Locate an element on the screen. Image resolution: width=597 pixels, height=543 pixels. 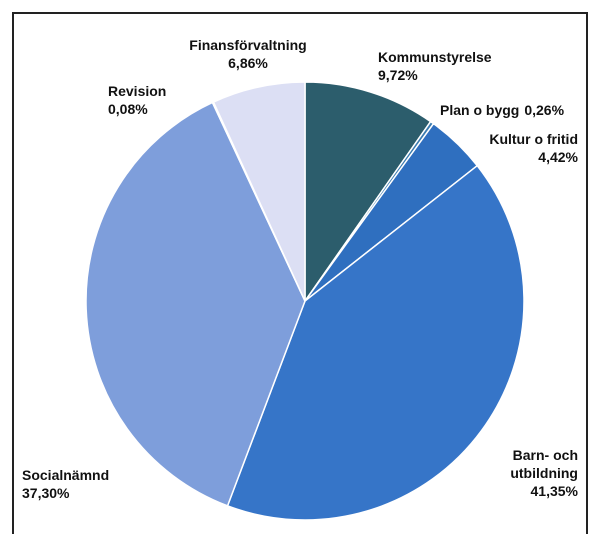
slice-value-label: 4,42% is located at coordinates (558, 157).